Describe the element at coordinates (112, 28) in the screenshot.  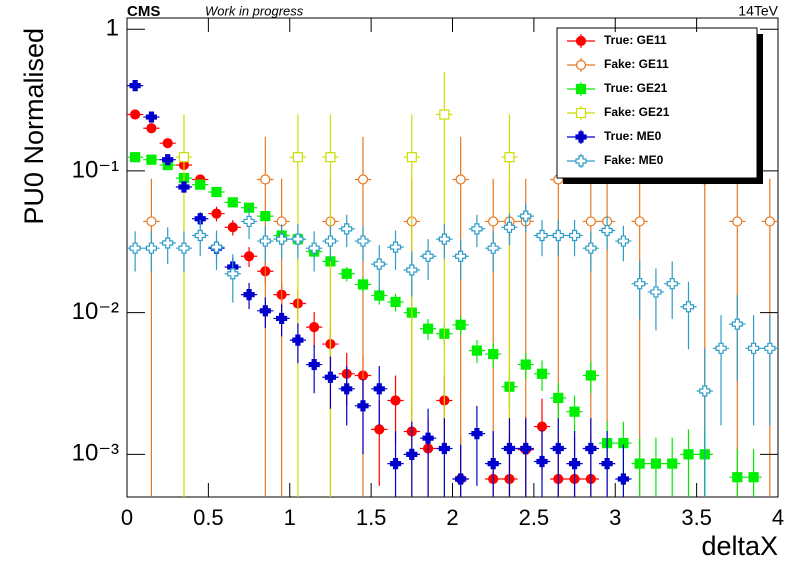
I see `y-tick-label: 1` at that location.